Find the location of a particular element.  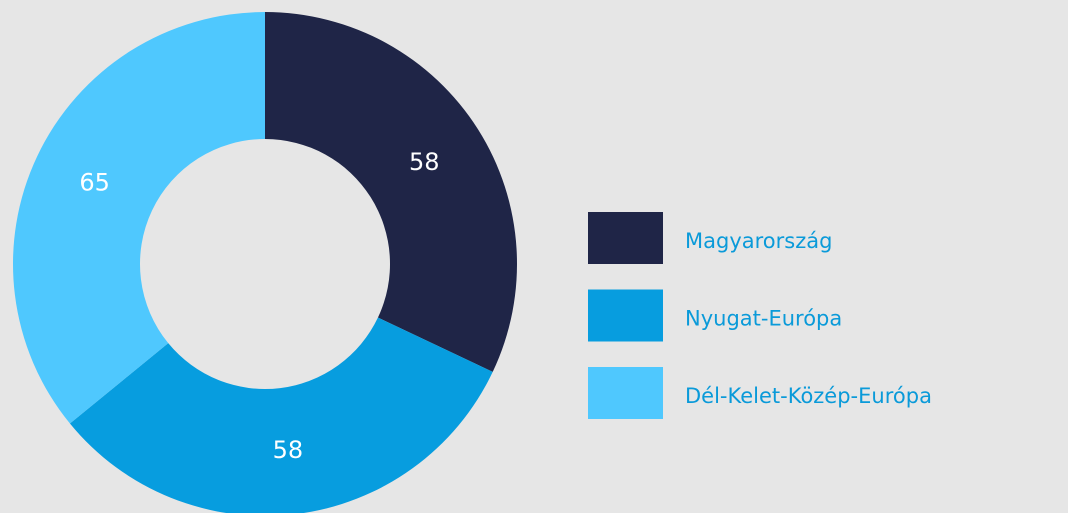

legend-label: Dél-Kelet-Közép-Európa is located at coordinates (808, 396).